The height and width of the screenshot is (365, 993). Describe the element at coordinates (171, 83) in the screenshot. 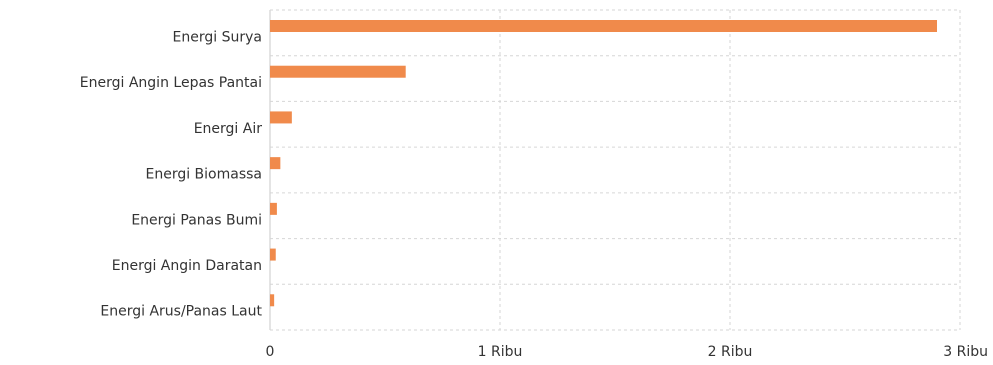

I see `category-label: Energi Angin Lepas Pantai` at that location.